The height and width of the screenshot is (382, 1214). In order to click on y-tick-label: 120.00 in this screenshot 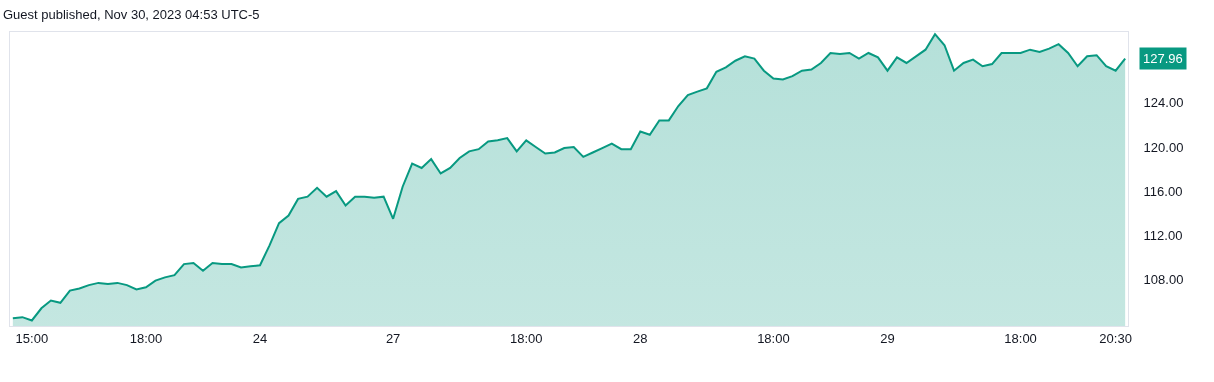, I will do `click(1163, 147)`.